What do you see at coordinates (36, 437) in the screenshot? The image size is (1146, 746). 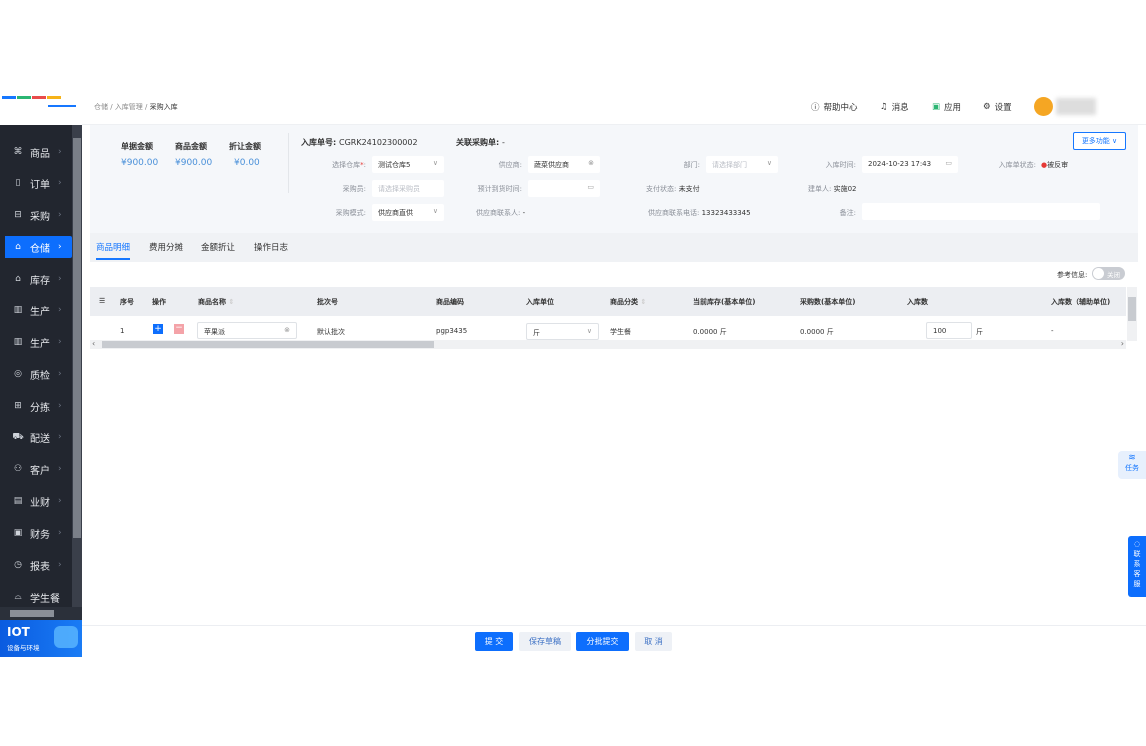 I see `sidebar-item-delivery: ⛟ 配送 ›` at bounding box center [36, 437].